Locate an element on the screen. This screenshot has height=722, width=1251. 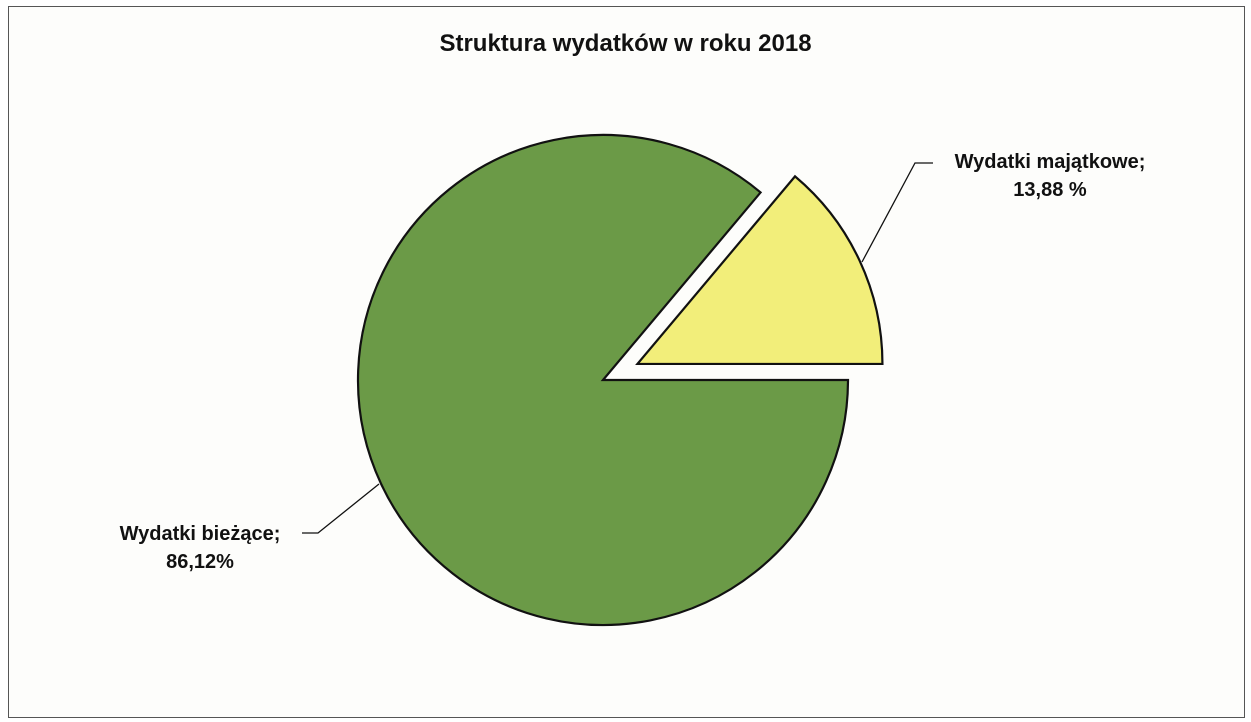
data-label-wydatki-biezace: Wydatki bieżące; 86,12% is located at coordinates (200, 548).